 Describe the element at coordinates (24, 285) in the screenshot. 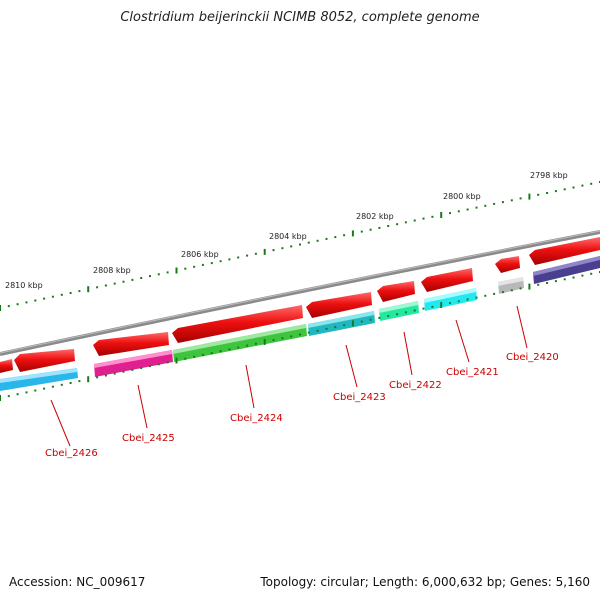

I see `scale-label: 2810 kbp` at that location.